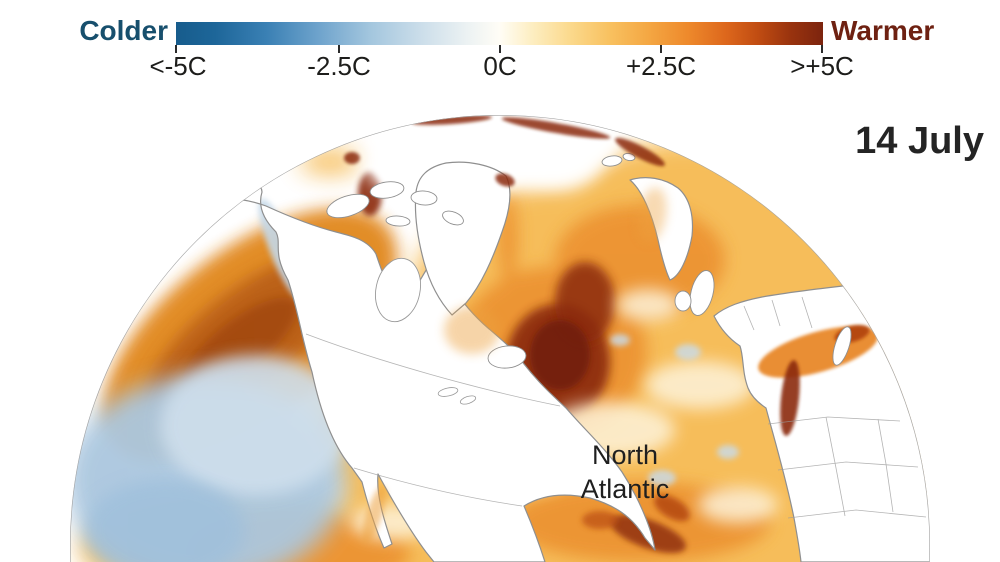 This screenshot has width=1000, height=562. I want to click on colorbar-tick-label: -2.5C, so click(339, 66).